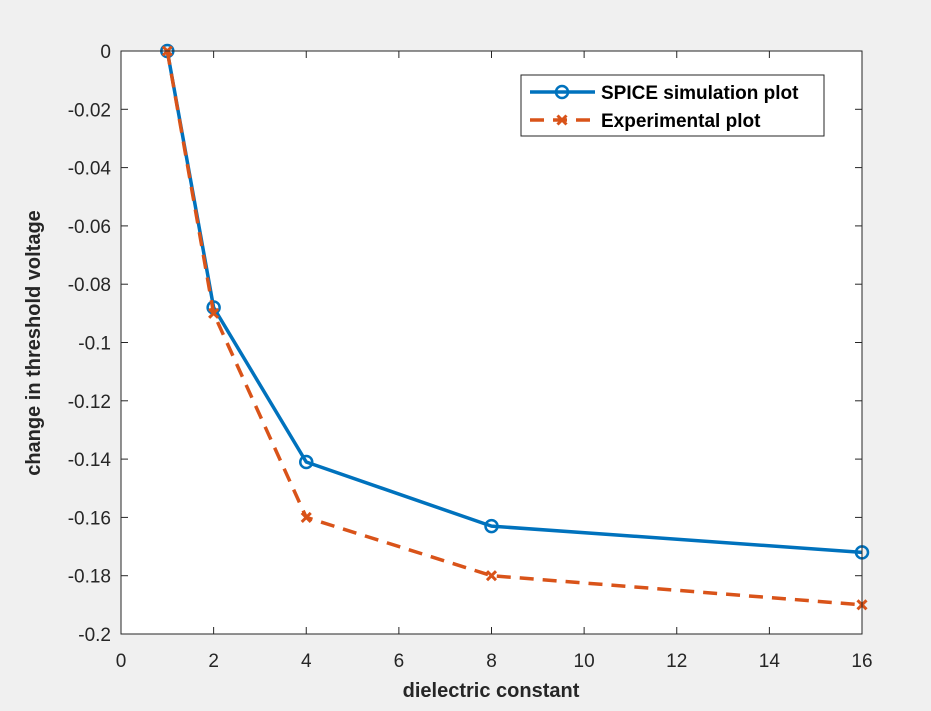 The image size is (931, 711). I want to click on legend-label: Experimental plot, so click(681, 121).